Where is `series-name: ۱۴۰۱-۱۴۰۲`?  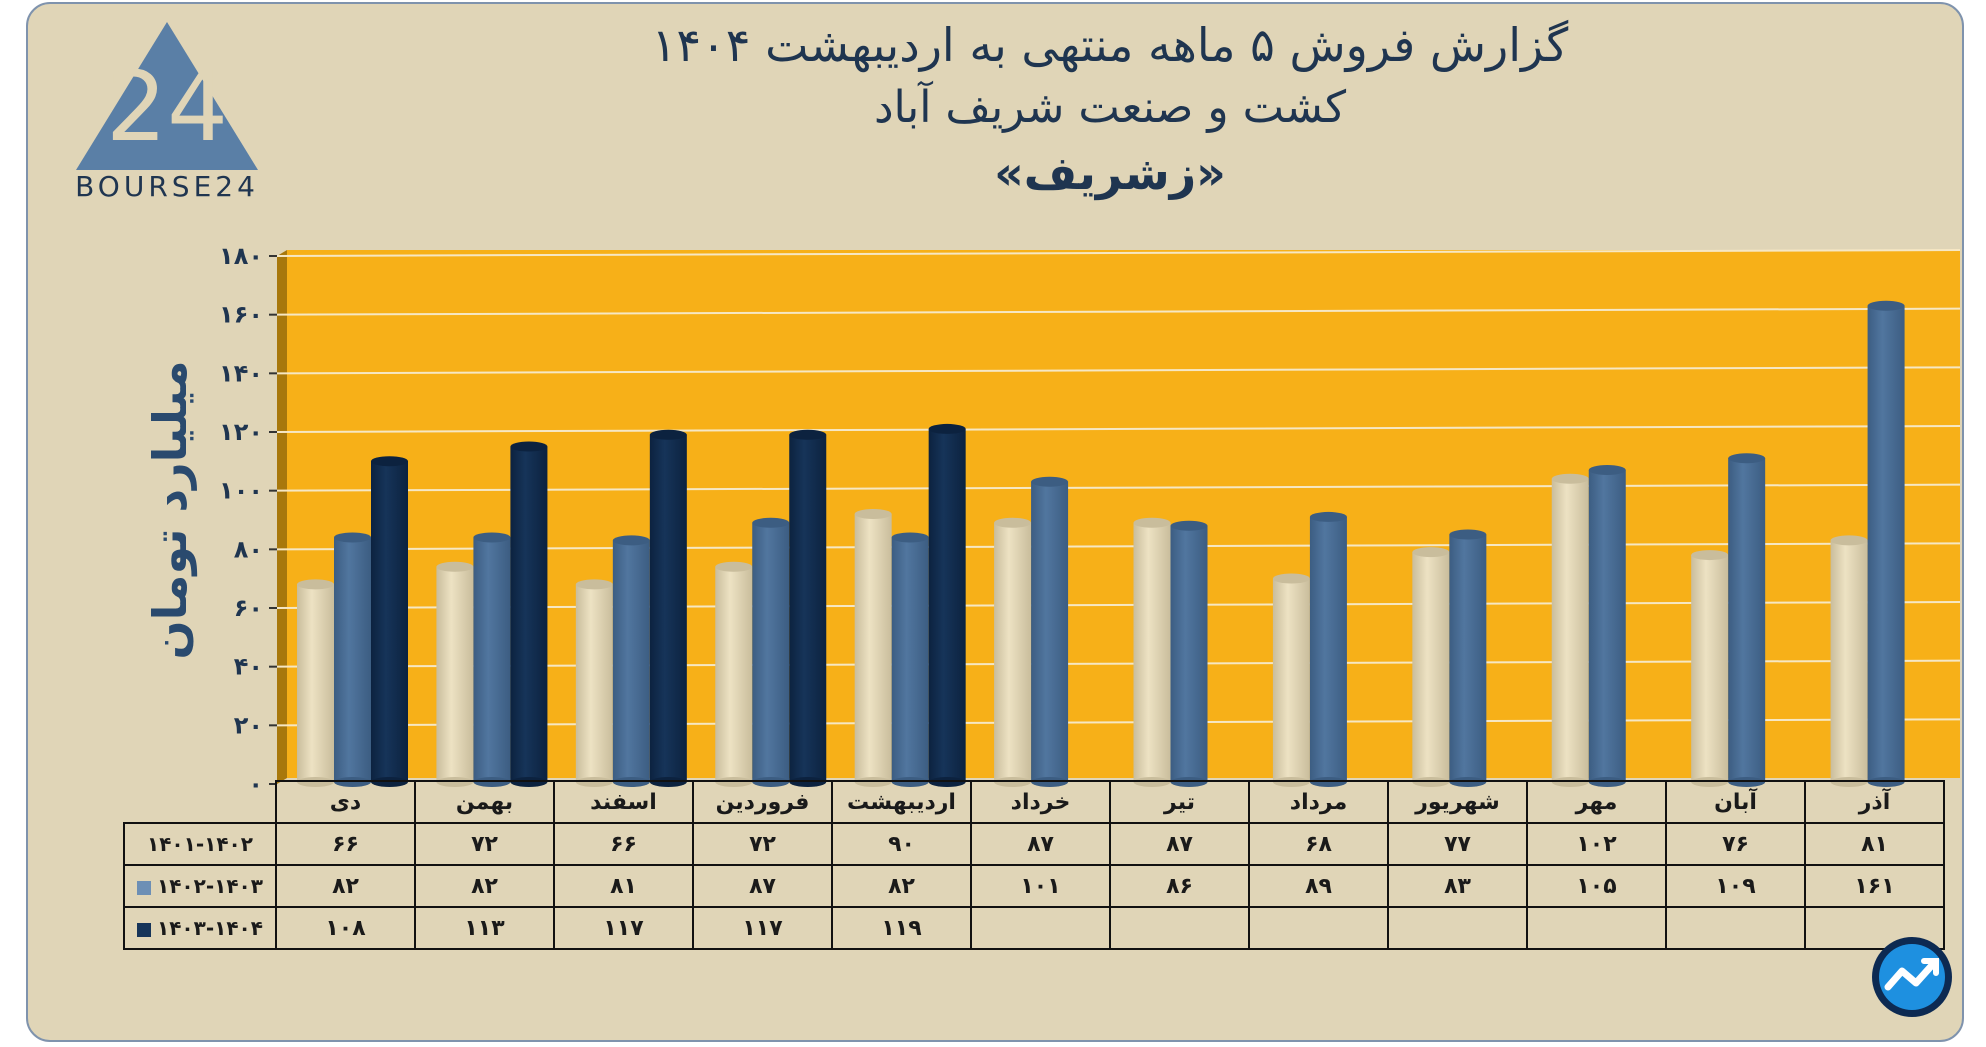 series-name: ۱۴۰۱-۱۴۰۲ is located at coordinates (200, 844).